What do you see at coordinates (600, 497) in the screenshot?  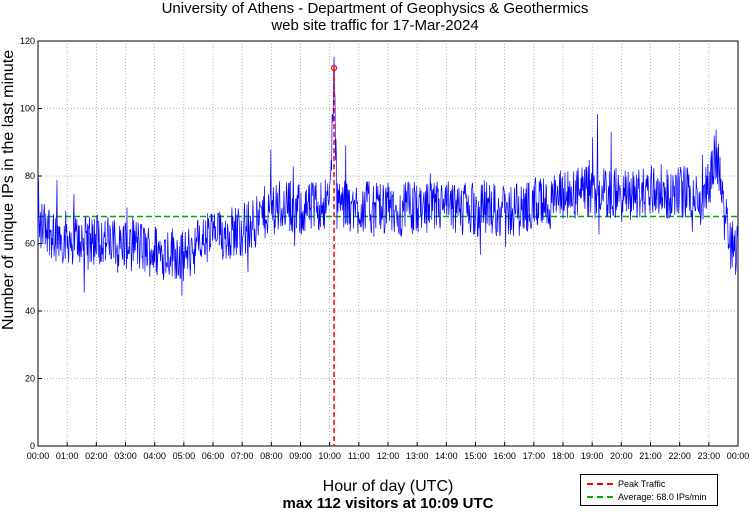 I see `legend-average-swatch` at bounding box center [600, 497].